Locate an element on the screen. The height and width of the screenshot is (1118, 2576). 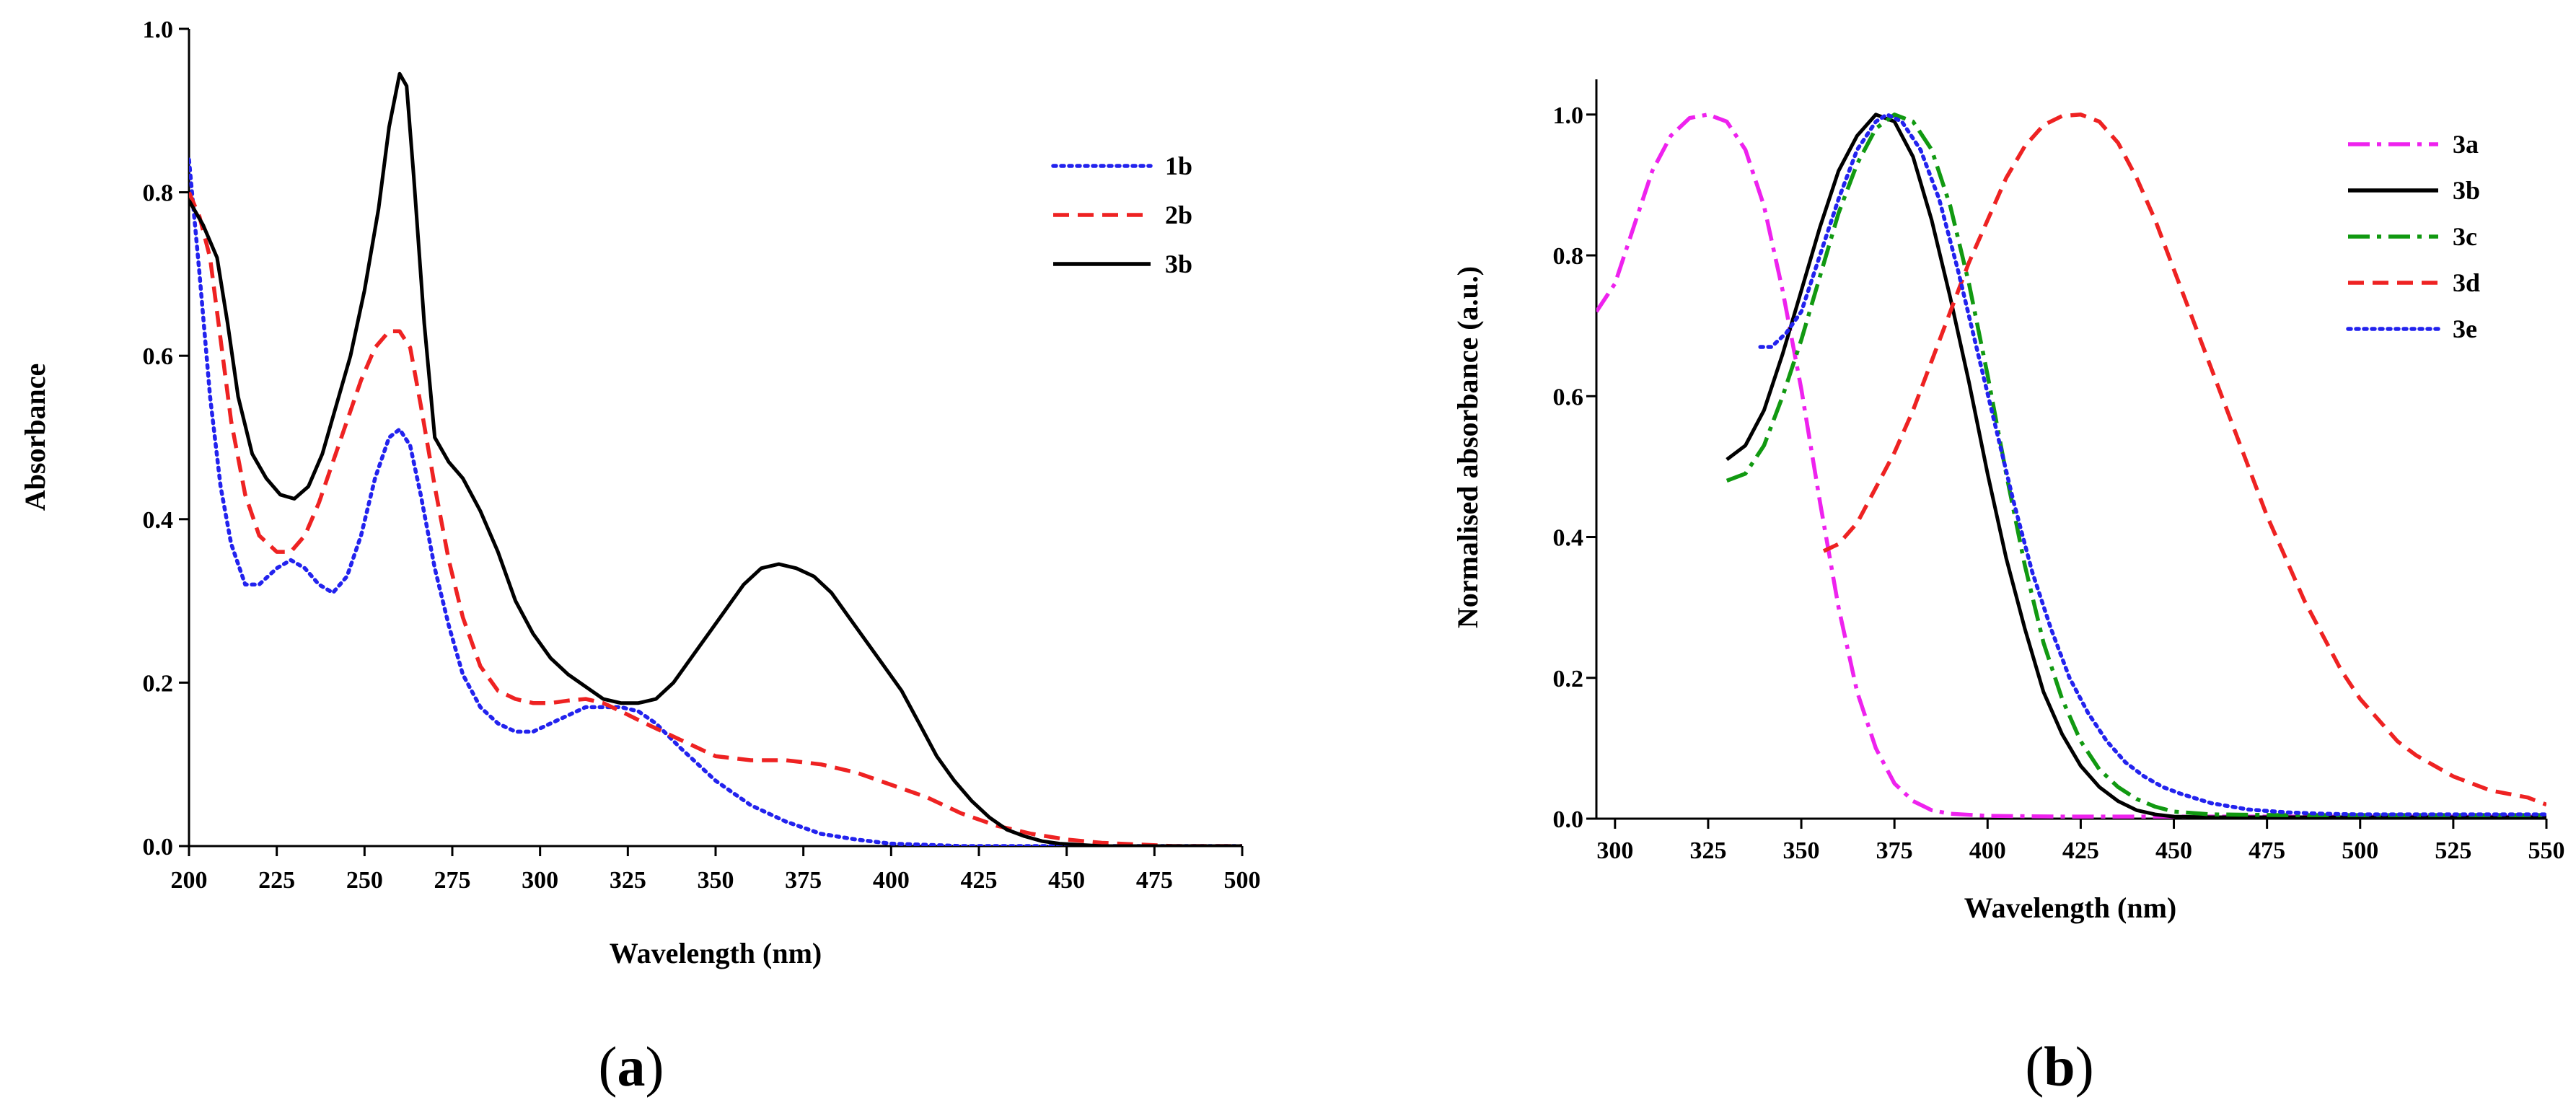
panel-label: (a) is located at coordinates (631, 1066).